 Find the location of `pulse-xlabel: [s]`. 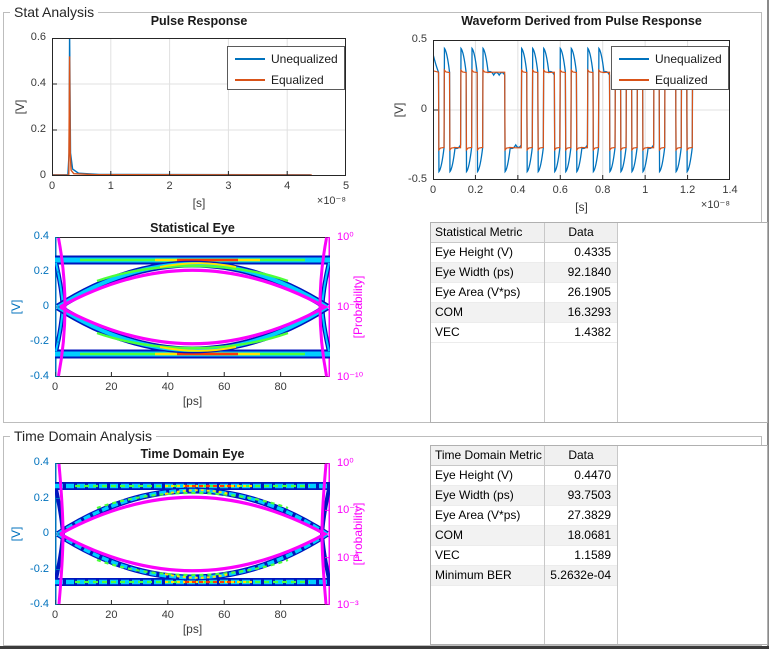

pulse-xlabel: [s] is located at coordinates (199, 203).